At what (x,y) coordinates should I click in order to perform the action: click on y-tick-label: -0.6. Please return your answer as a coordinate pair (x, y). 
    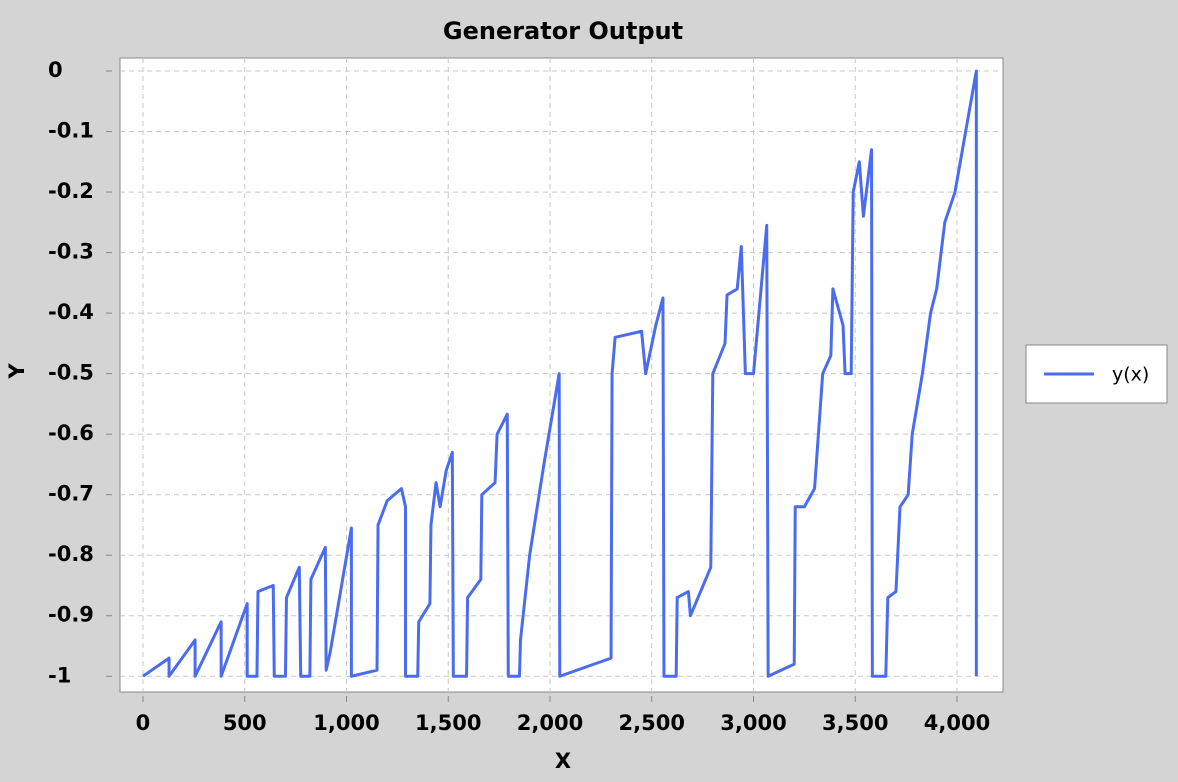
    Looking at the image, I should click on (71, 433).